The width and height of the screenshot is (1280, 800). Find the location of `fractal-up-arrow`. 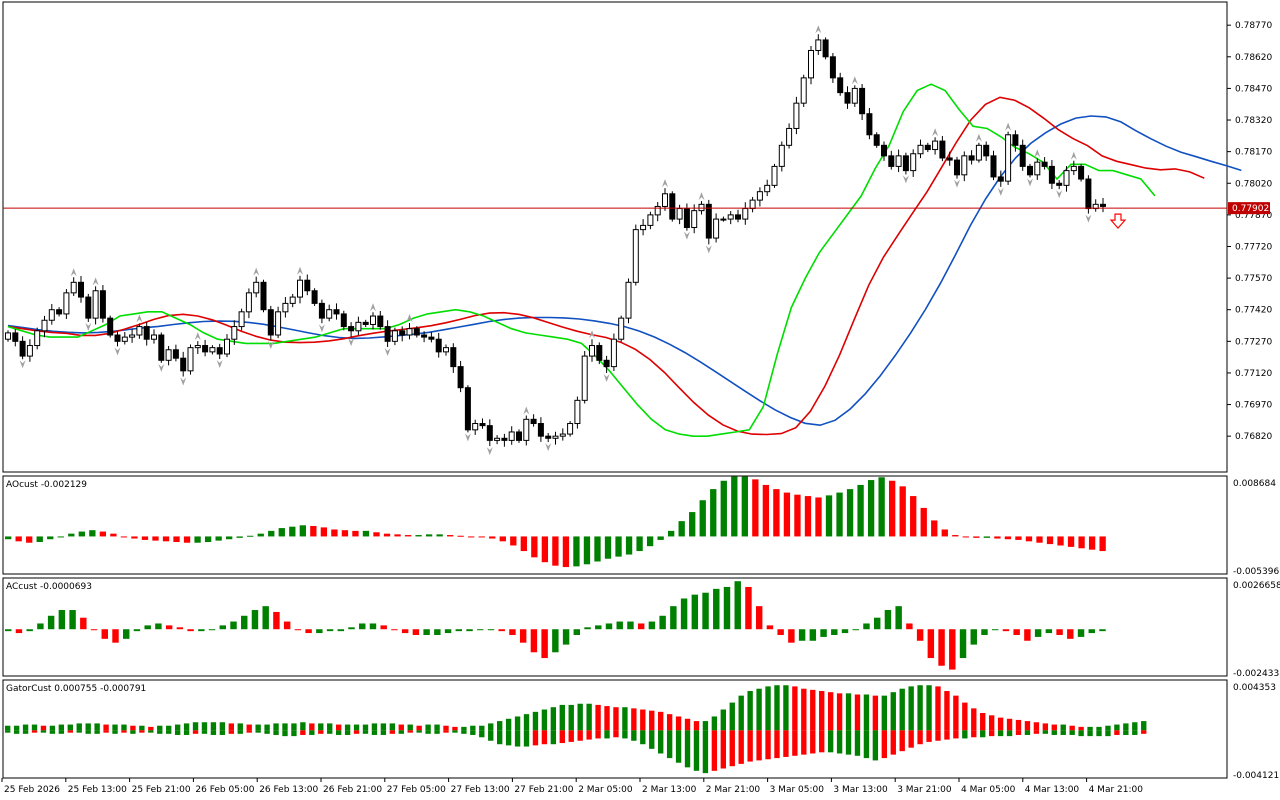

fractal-up-arrow is located at coordinates (197, 336).